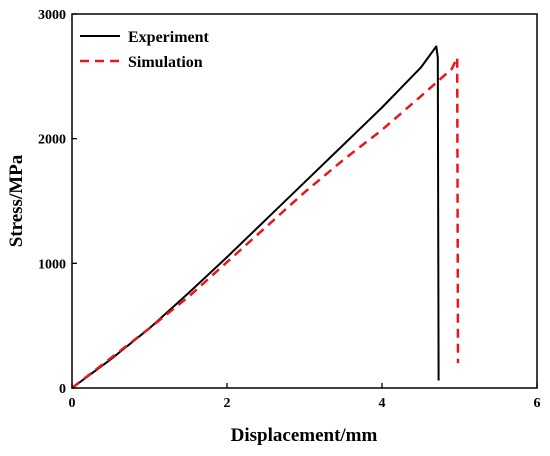 The image size is (550, 456). Describe the element at coordinates (304, 435) in the screenshot. I see `x-axis-label: Displacement/mm` at that location.